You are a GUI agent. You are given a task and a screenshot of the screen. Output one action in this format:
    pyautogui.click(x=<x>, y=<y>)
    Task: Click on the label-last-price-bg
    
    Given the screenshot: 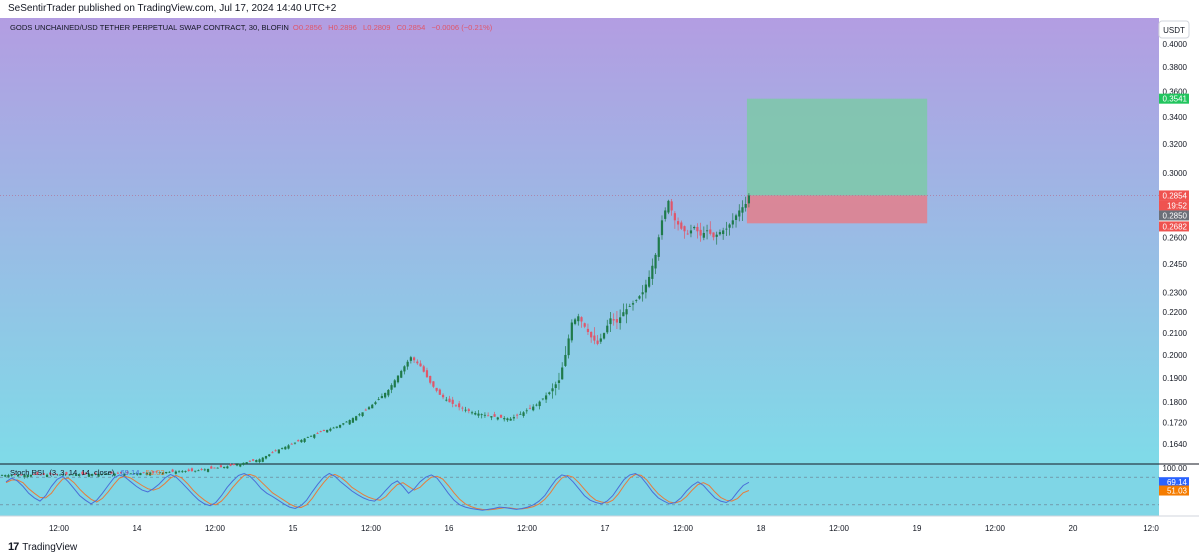 What is the action you would take?
    pyautogui.click(x=1174, y=195)
    